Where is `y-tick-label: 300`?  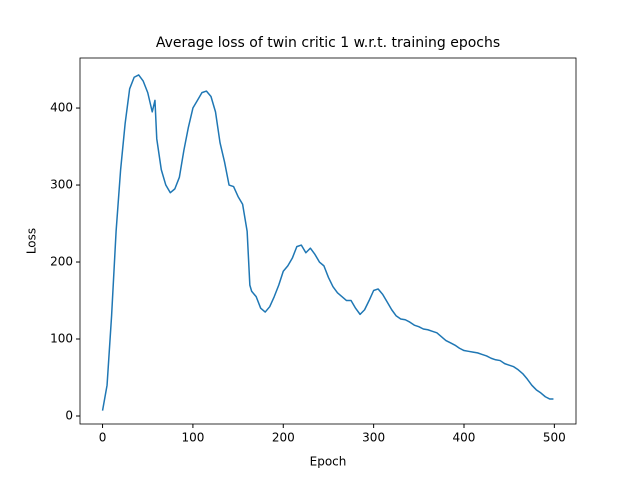
y-tick-label: 300 is located at coordinates (61, 185).